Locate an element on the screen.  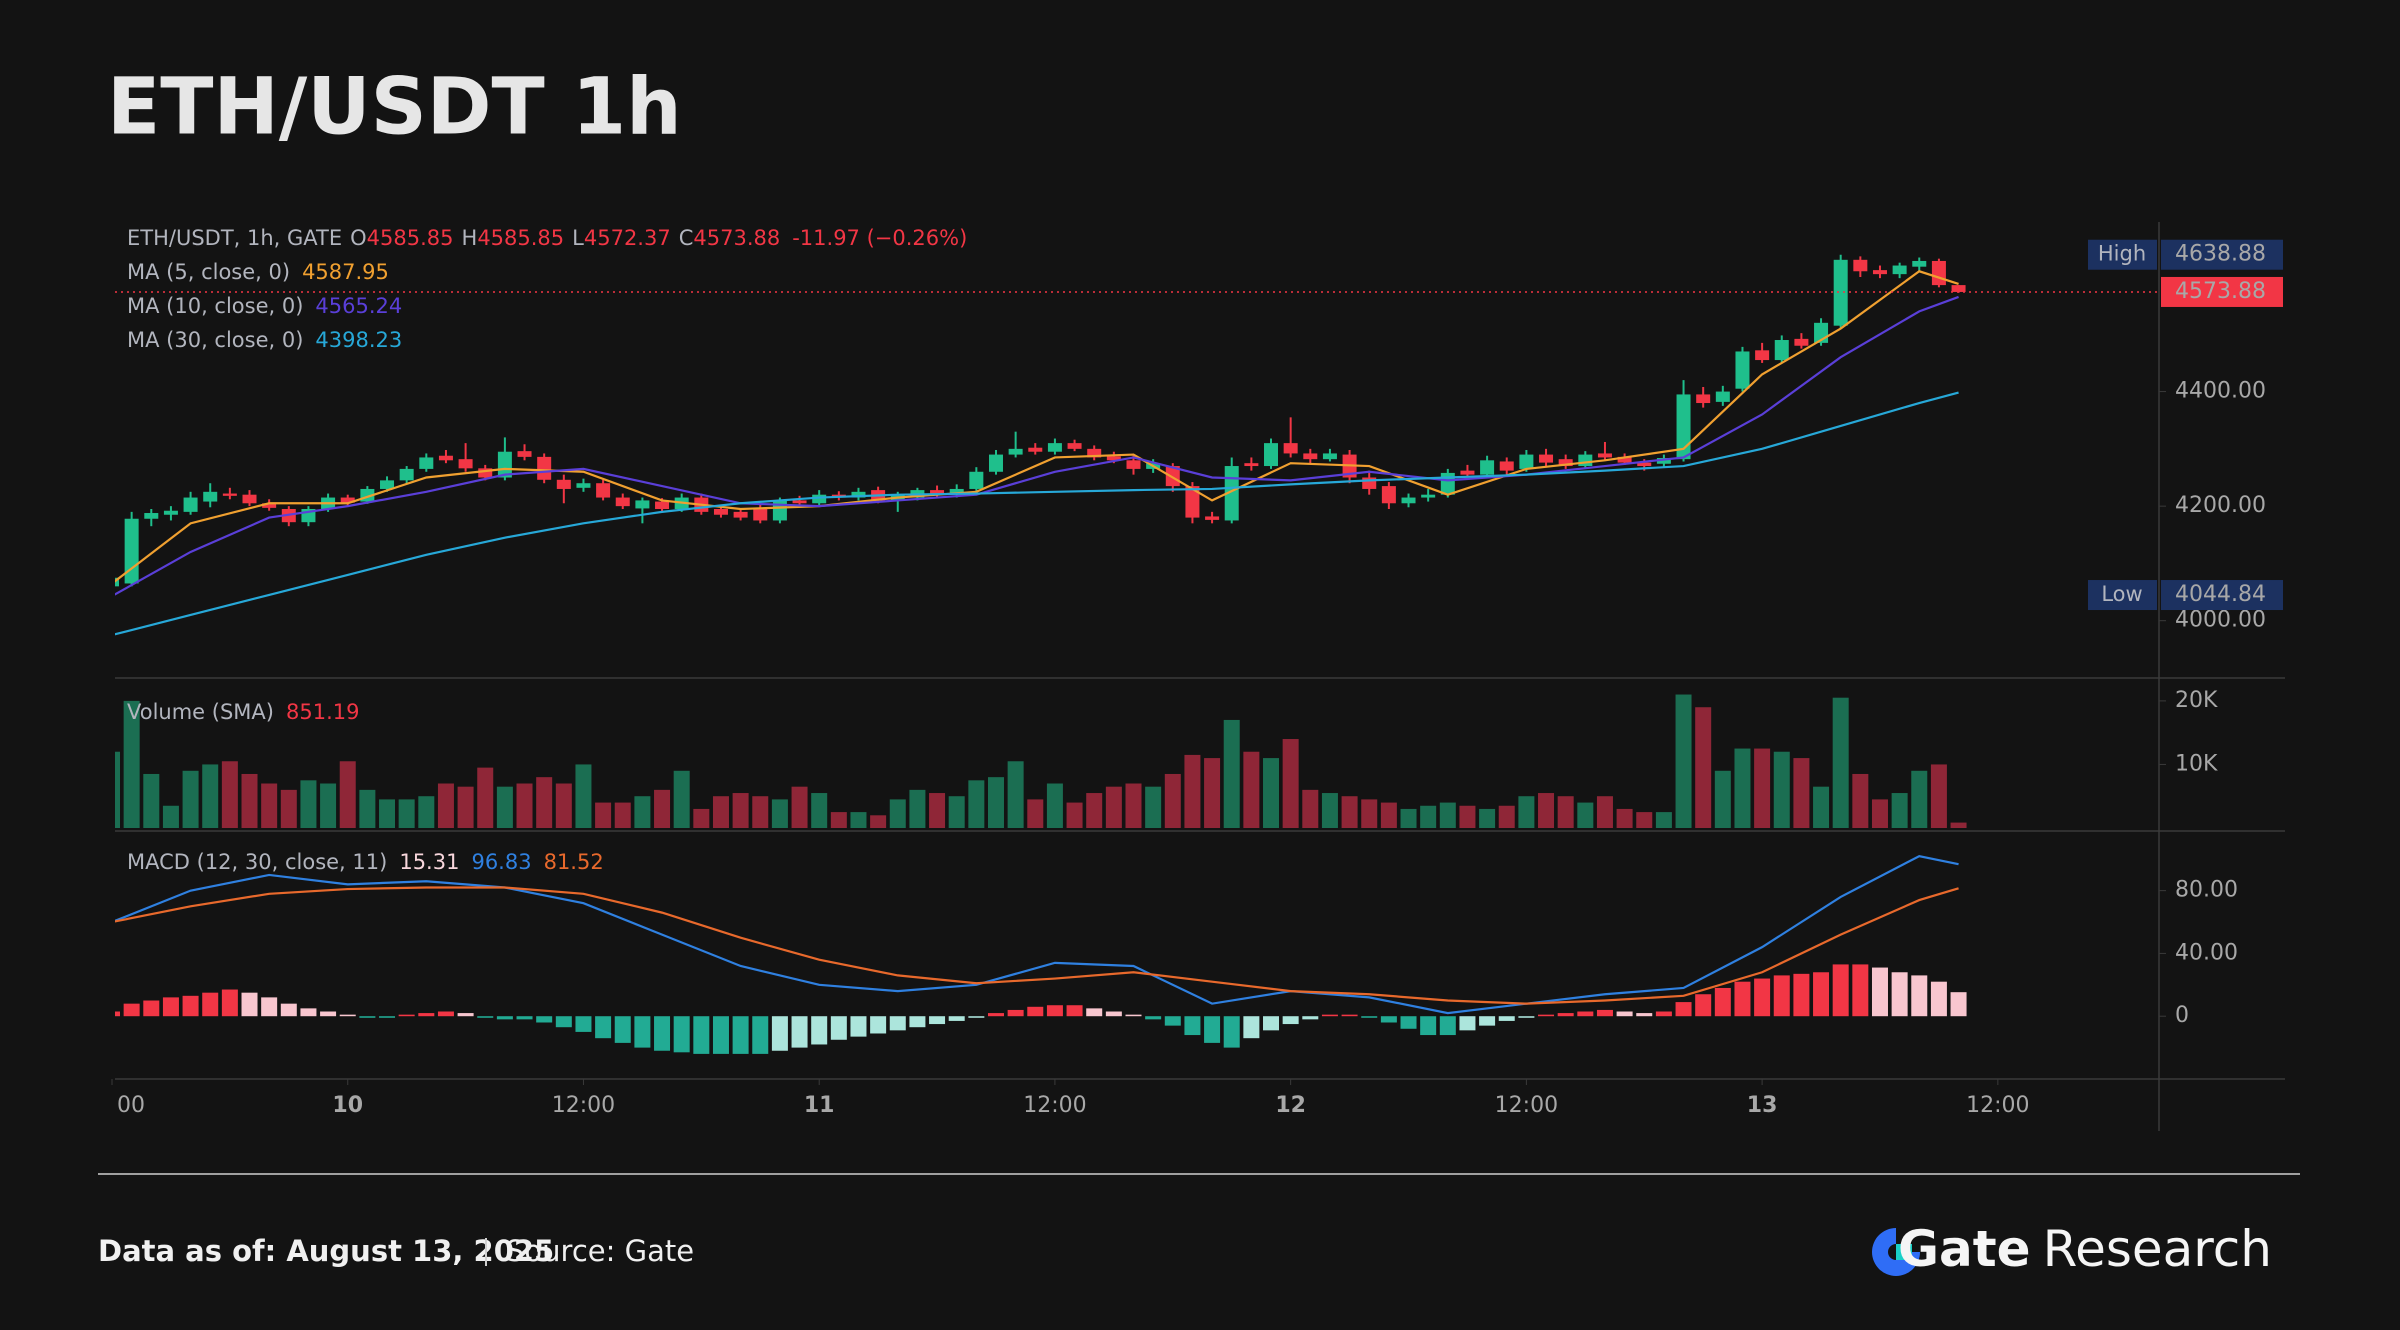
x-tick-label: 13 is located at coordinates (1762, 1105).